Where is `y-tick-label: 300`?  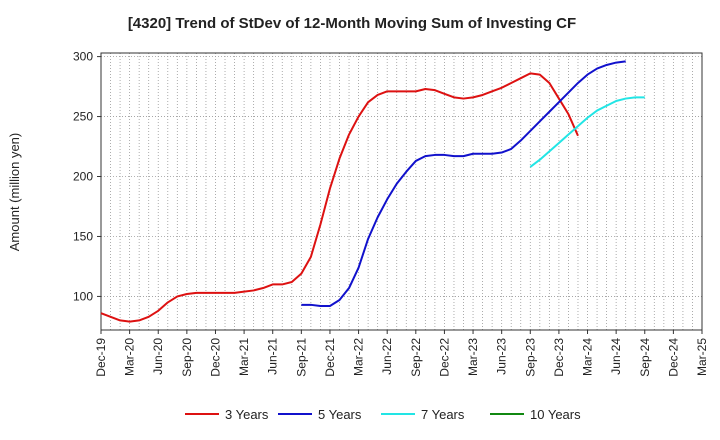 y-tick-label: 300 is located at coordinates (83, 57).